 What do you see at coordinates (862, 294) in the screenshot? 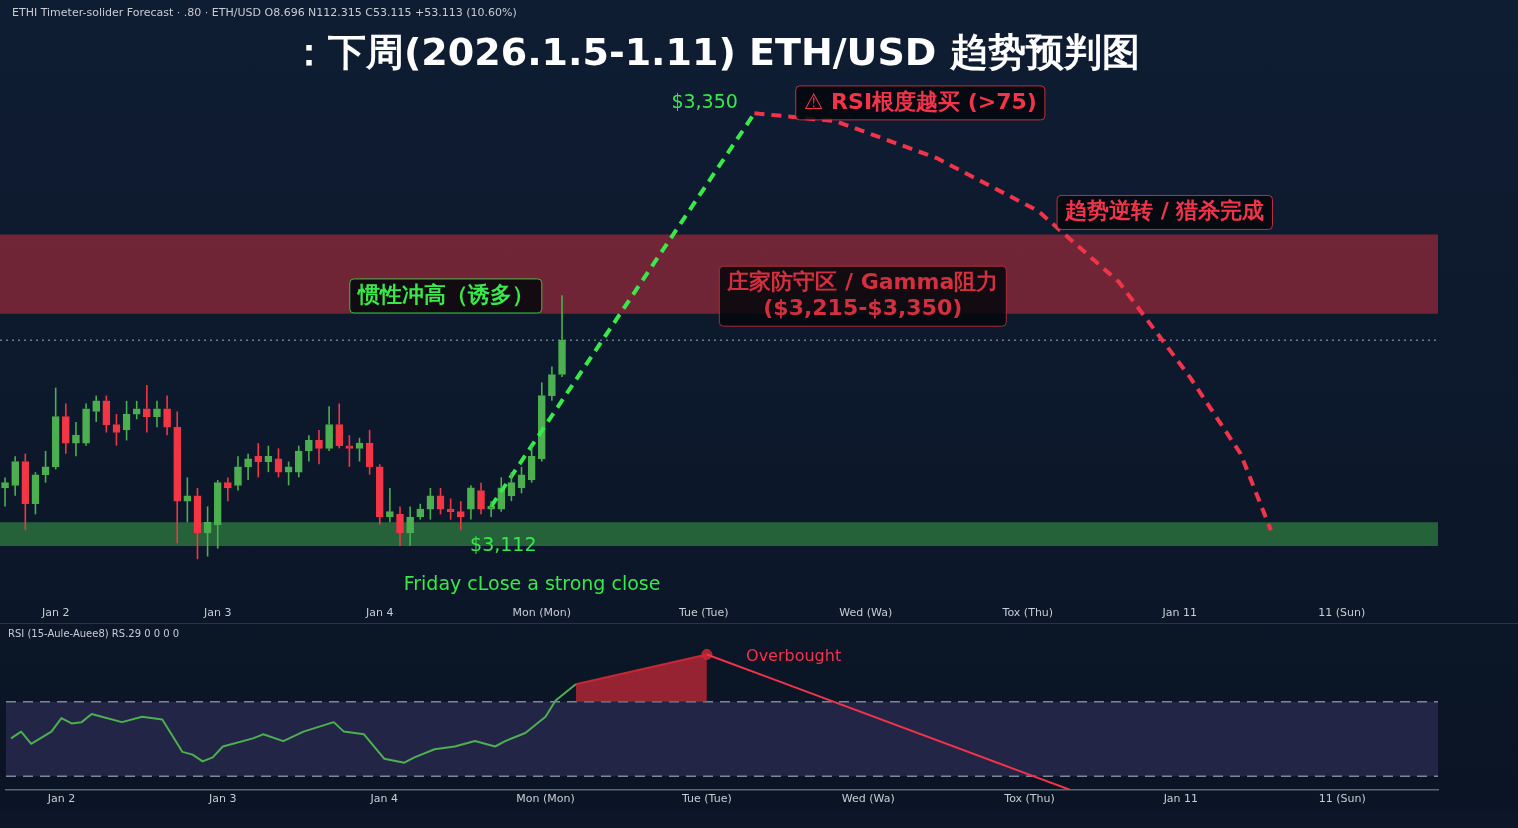
I see `band-label: 庄家防守区 / Gamma阻力 ($3,215-$3,350)` at bounding box center [862, 294].